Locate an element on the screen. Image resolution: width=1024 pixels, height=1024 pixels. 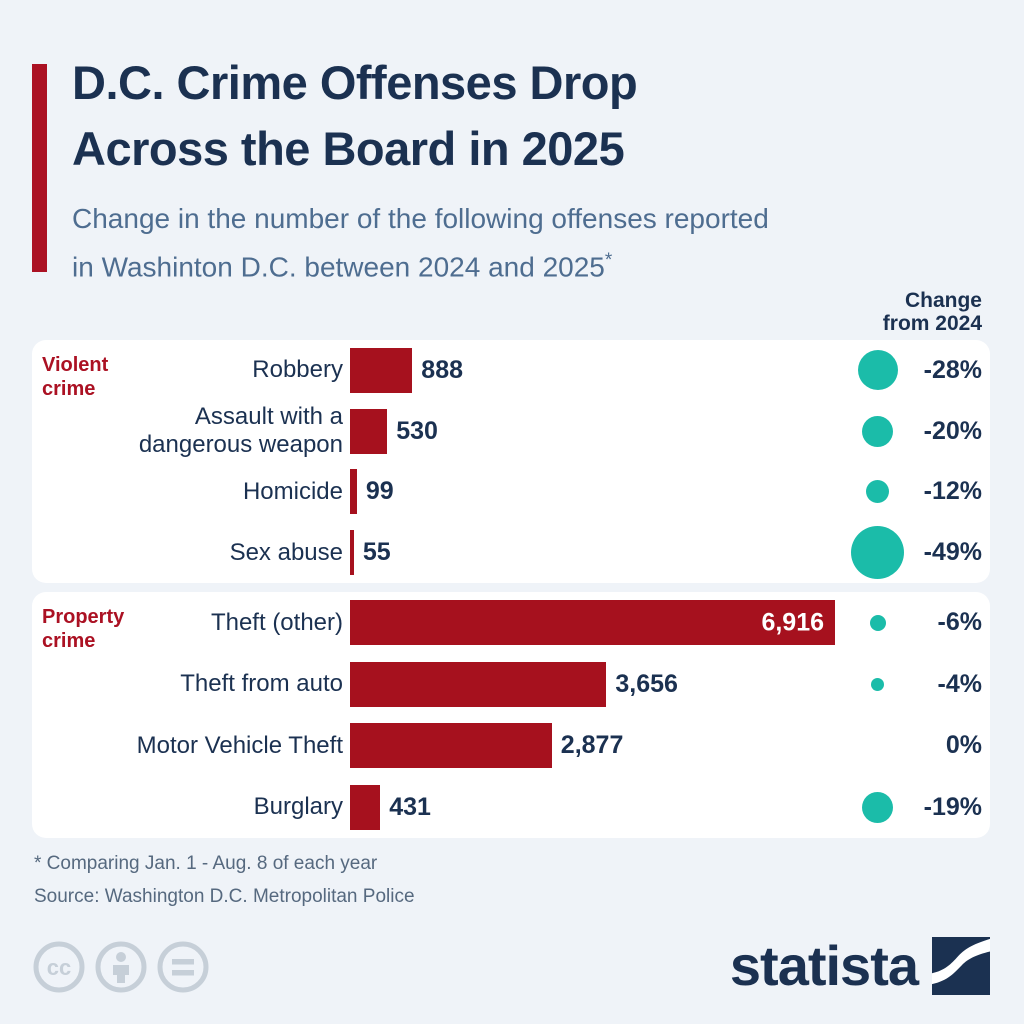
chart-row: Burglary 431 -19% is located at coordinates (511, 808).